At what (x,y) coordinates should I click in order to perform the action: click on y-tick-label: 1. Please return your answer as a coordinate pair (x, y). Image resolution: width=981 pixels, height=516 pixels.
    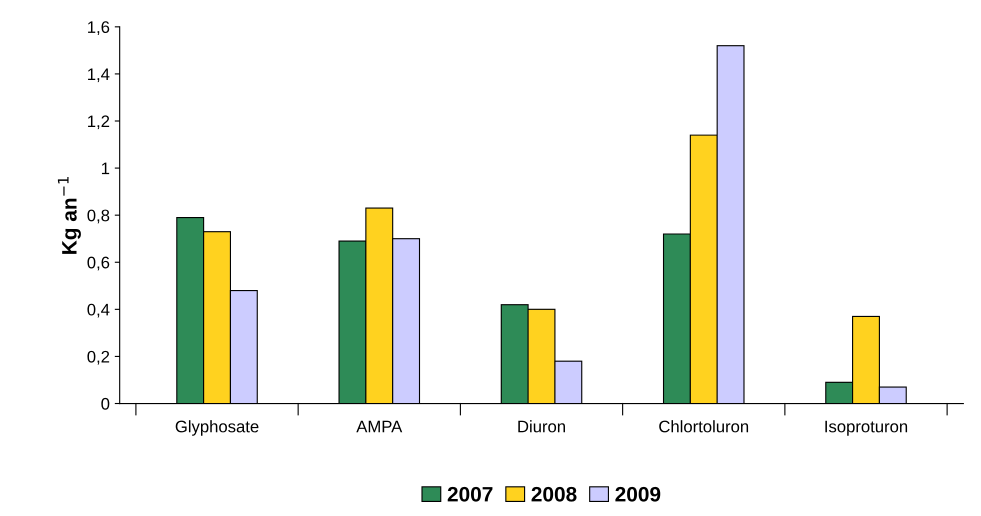
    Looking at the image, I should click on (106, 168).